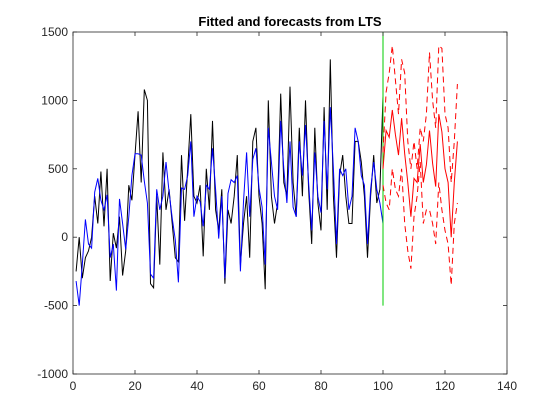 The image size is (560, 420). Describe the element at coordinates (383, 386) in the screenshot. I see `x-tick-label: 100` at that location.